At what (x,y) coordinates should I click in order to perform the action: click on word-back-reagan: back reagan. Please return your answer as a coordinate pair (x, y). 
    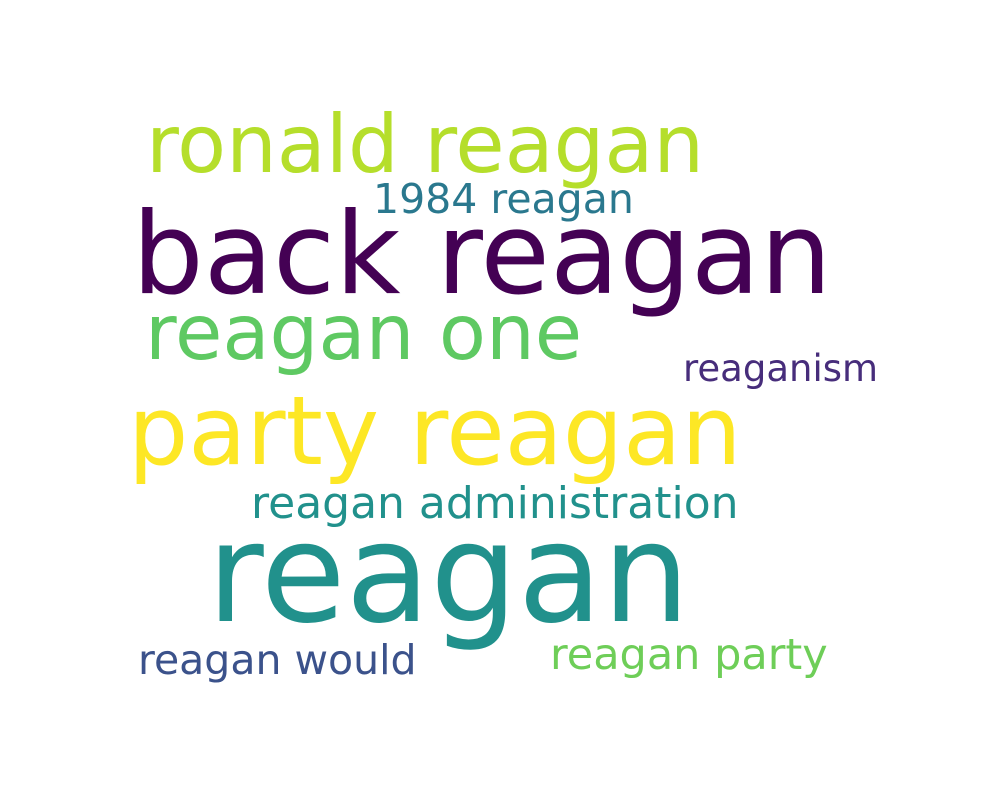
    Looking at the image, I should click on (482, 254).